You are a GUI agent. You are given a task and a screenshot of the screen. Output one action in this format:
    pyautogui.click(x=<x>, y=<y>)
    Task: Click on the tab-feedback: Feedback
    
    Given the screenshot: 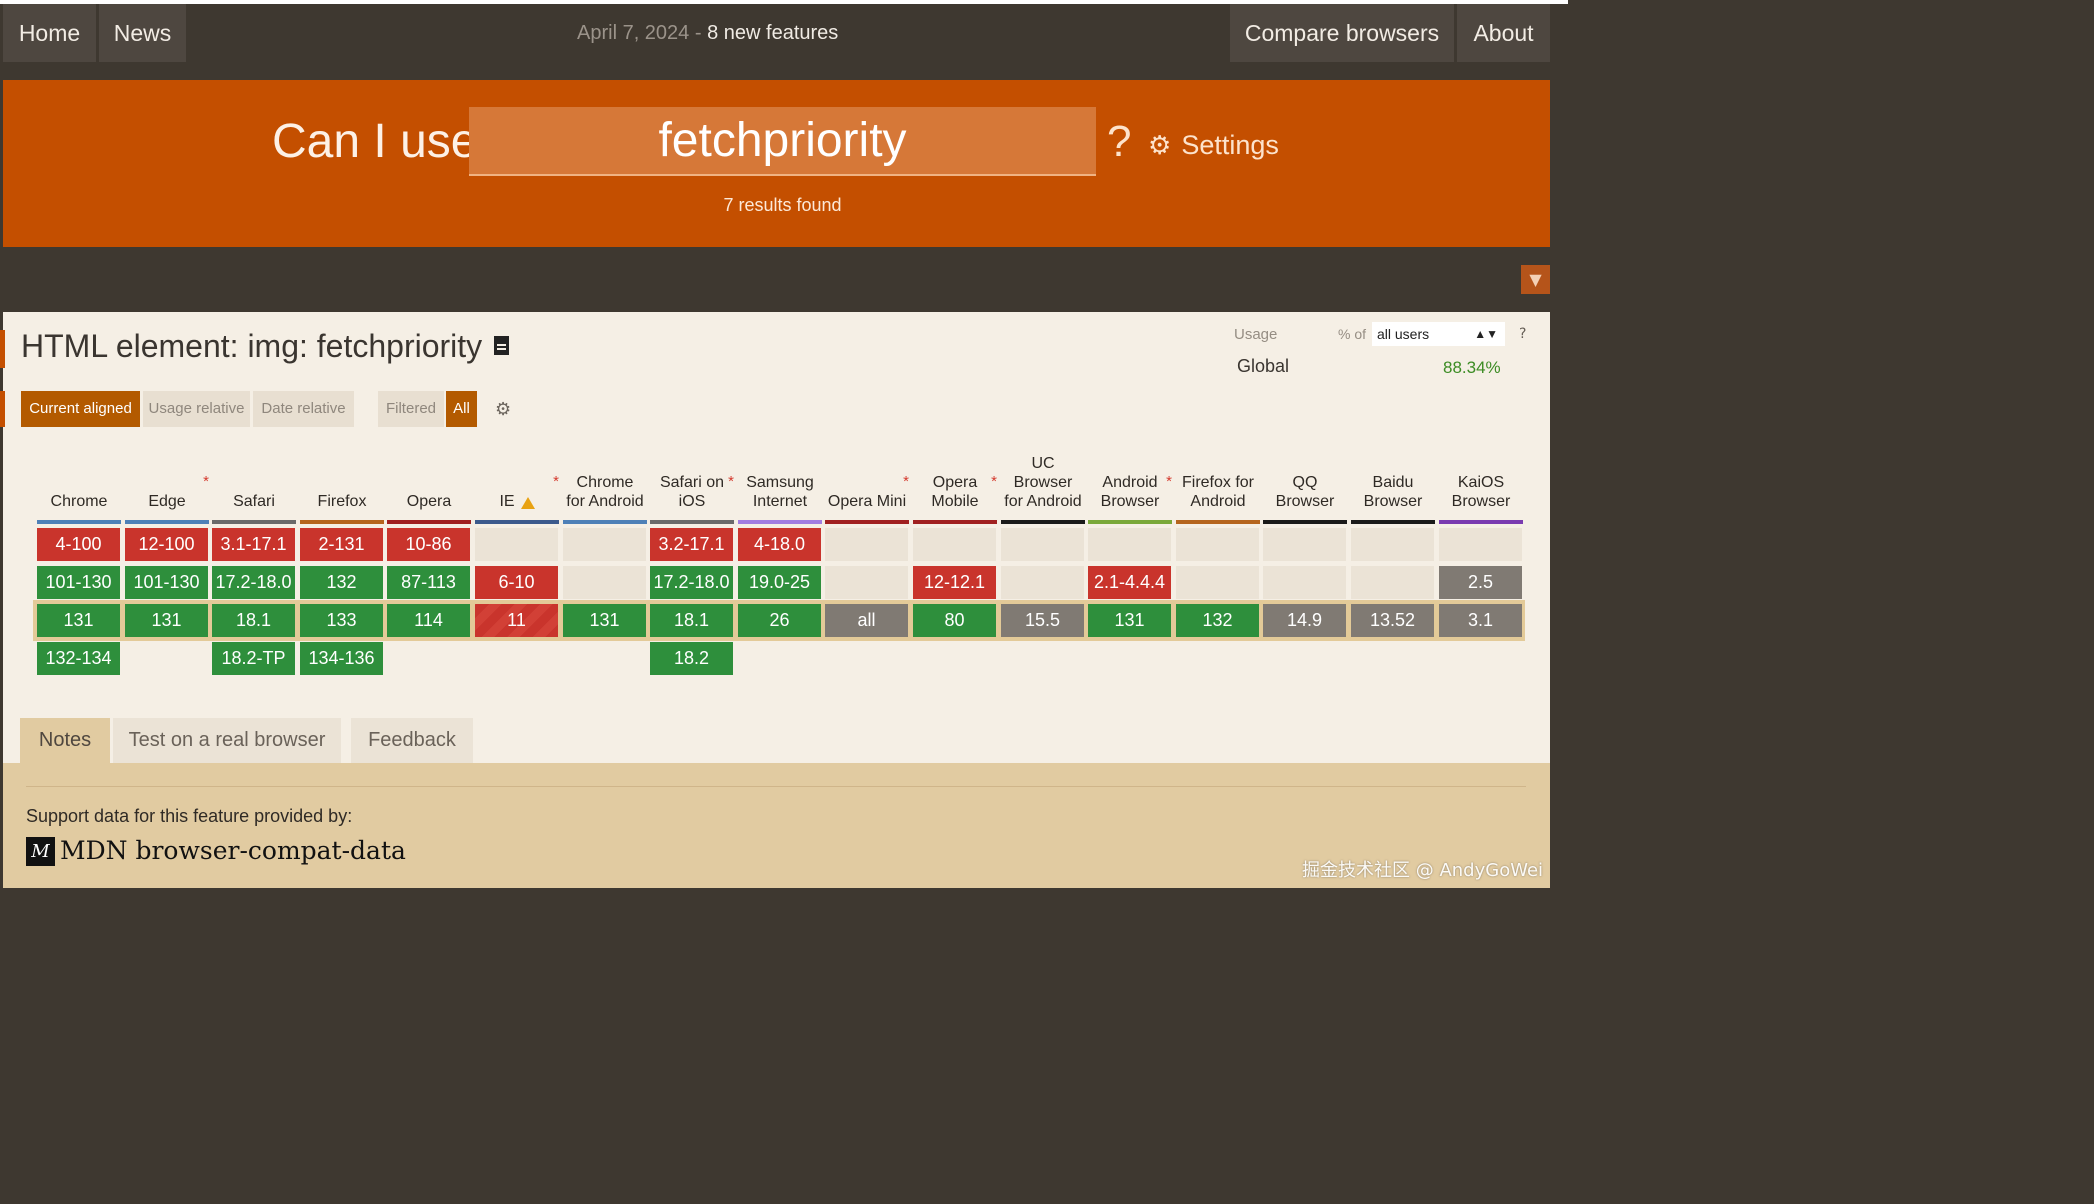 What is the action you would take?
    pyautogui.click(x=412, y=740)
    